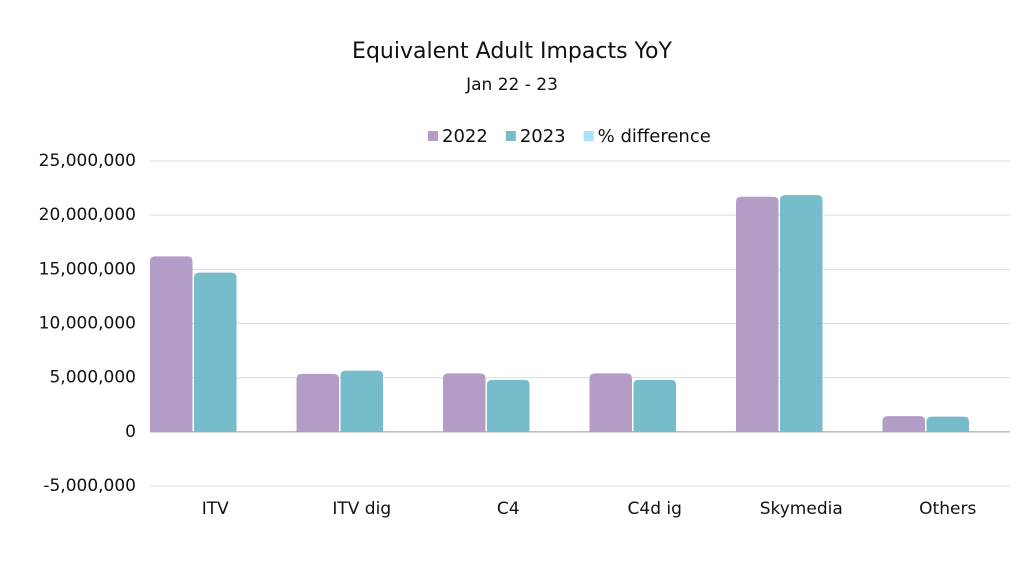 The height and width of the screenshot is (576, 1024). Describe the element at coordinates (87, 215) in the screenshot. I see `y-tick-label: 20,000,000` at that location.